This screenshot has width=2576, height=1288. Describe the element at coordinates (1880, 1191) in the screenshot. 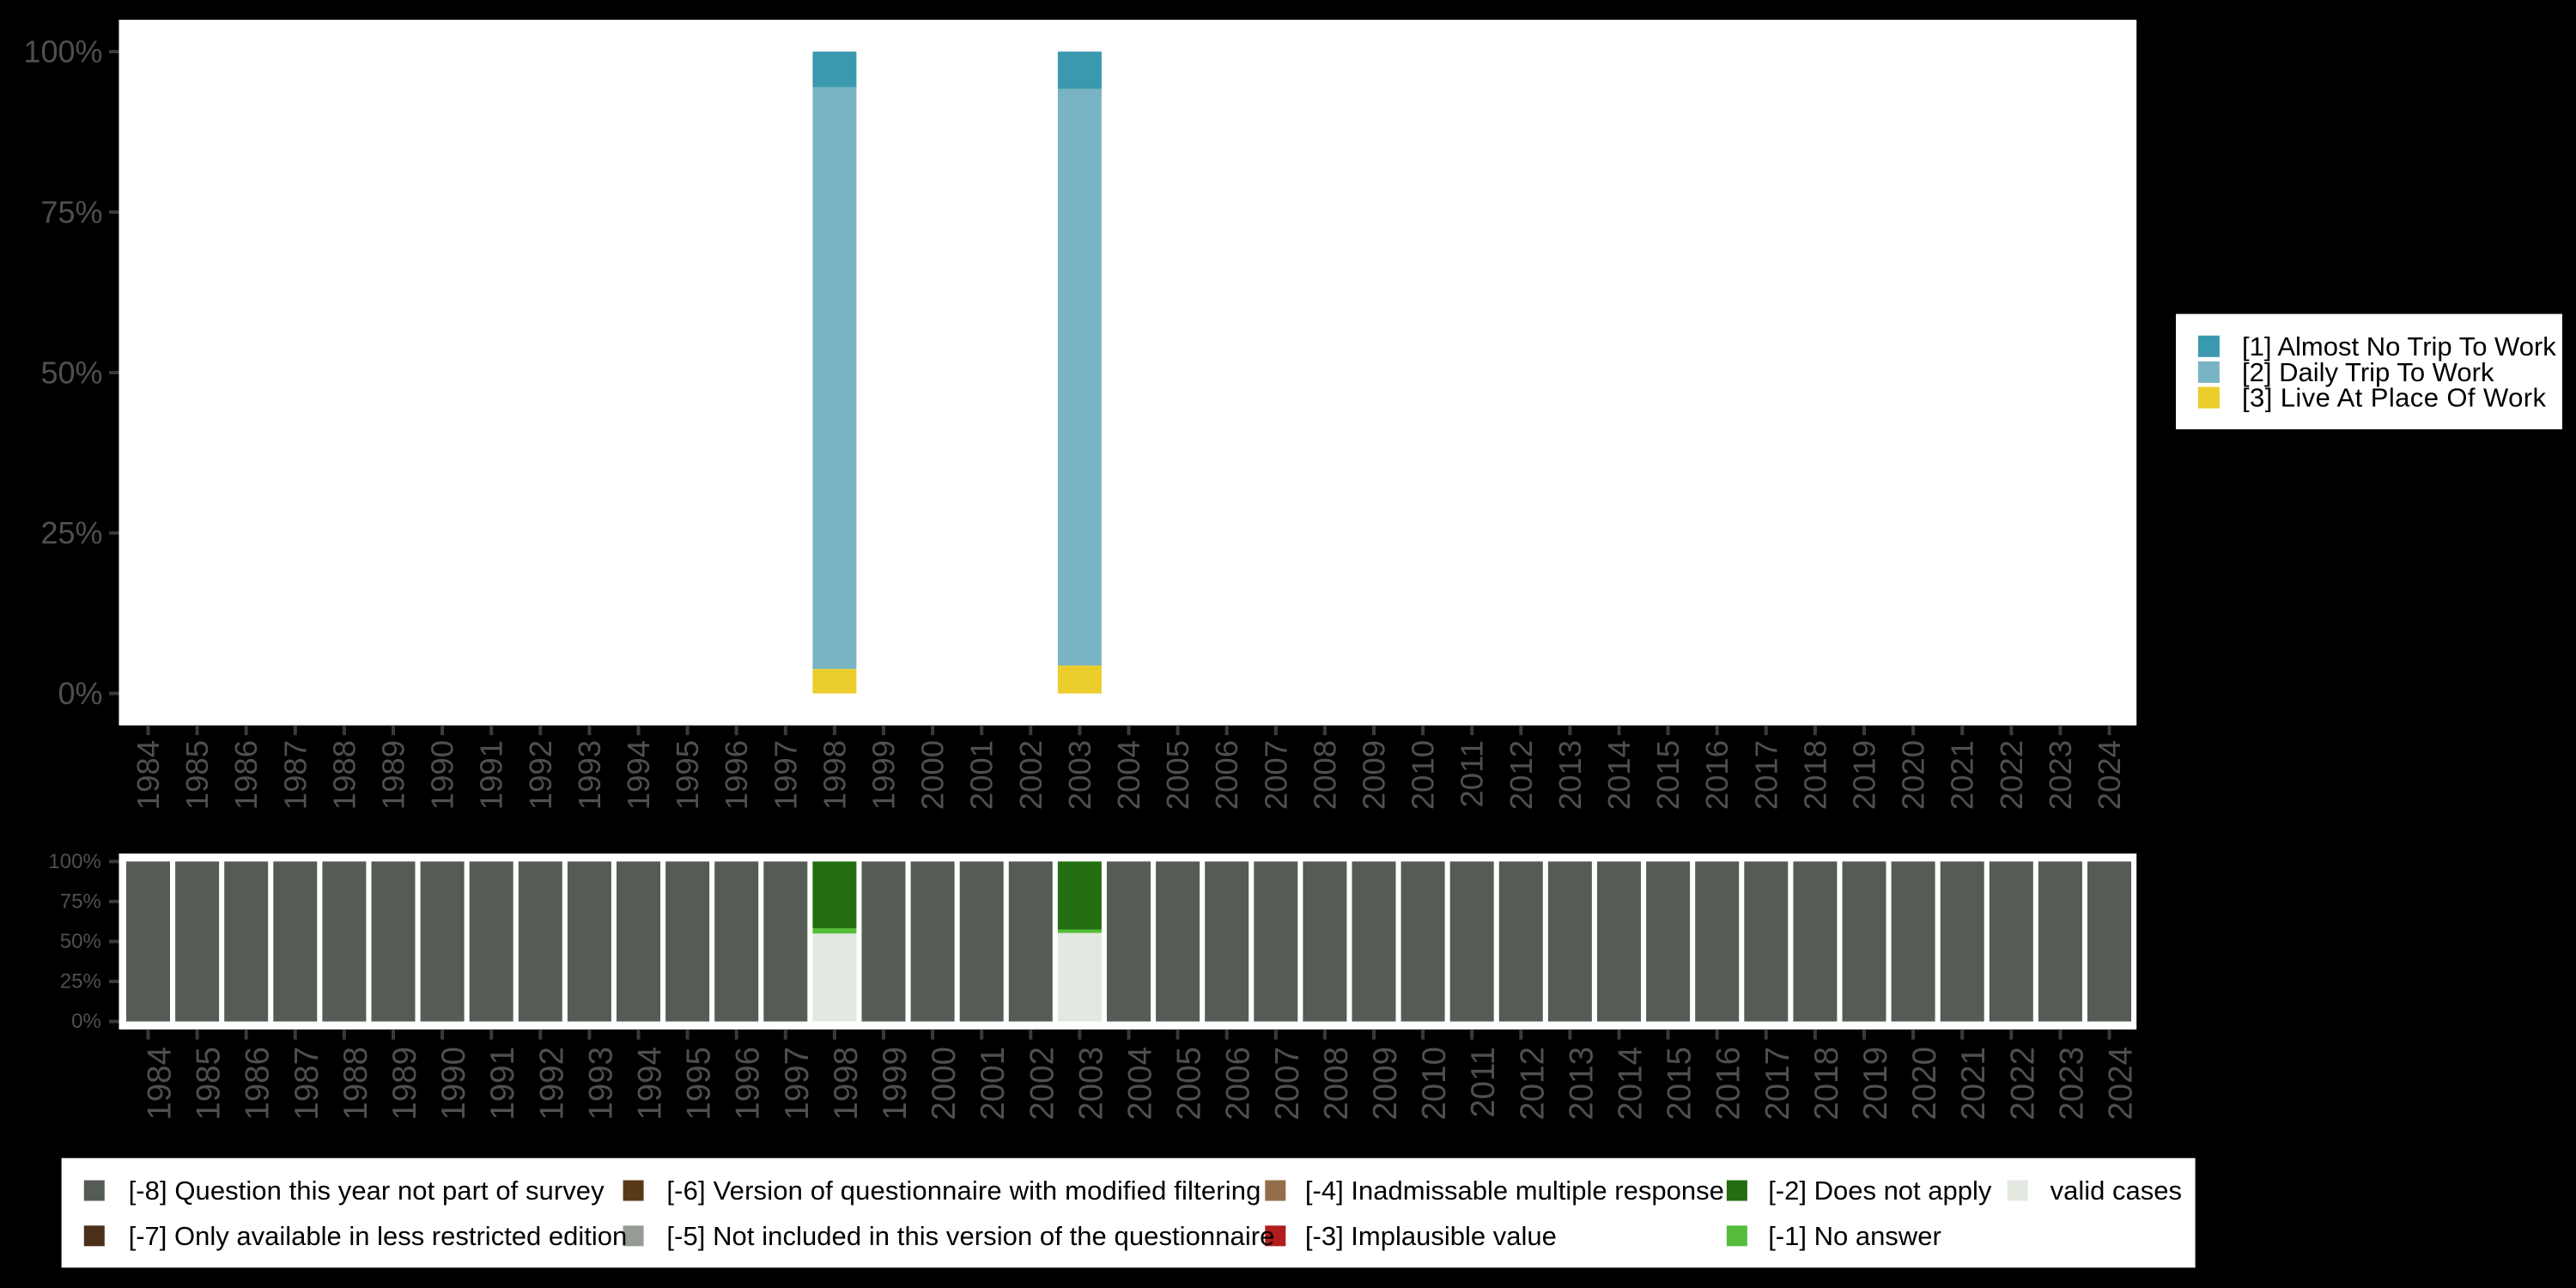

I see `svg-text: [-2] Does not apply` at that location.